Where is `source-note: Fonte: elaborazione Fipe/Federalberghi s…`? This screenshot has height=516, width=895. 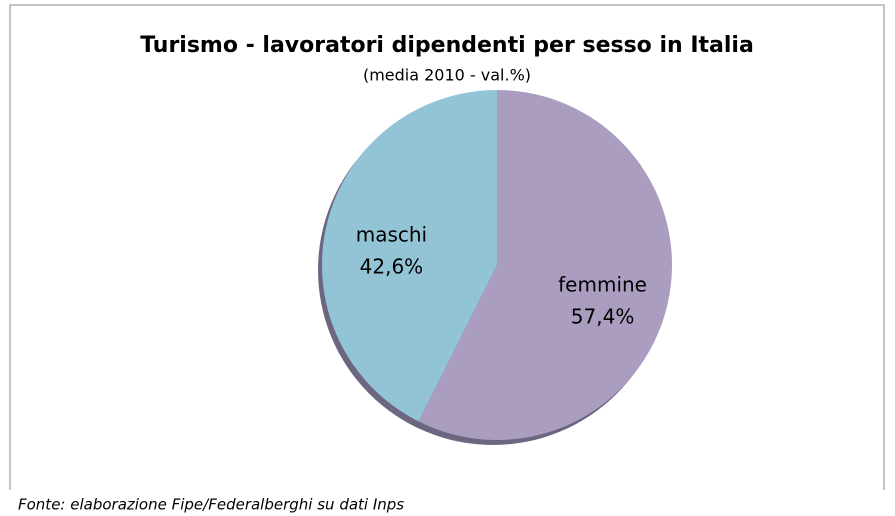 source-note: Fonte: elaborazione Fipe/Federalberghi s… is located at coordinates (211, 505).